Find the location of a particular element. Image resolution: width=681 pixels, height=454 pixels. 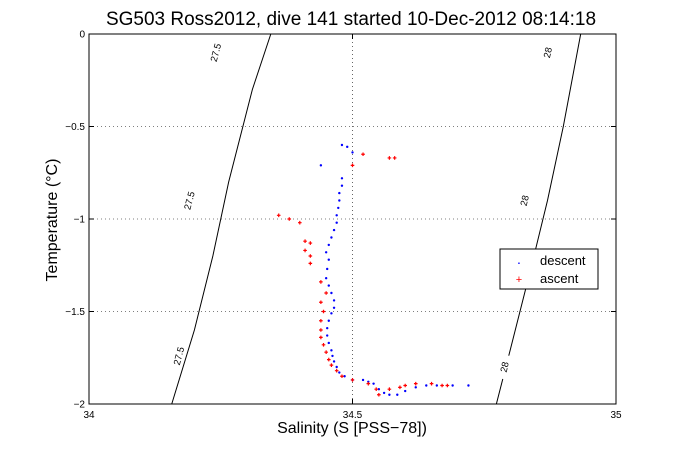

legend-marker-ascent: + is located at coordinates (519, 280).